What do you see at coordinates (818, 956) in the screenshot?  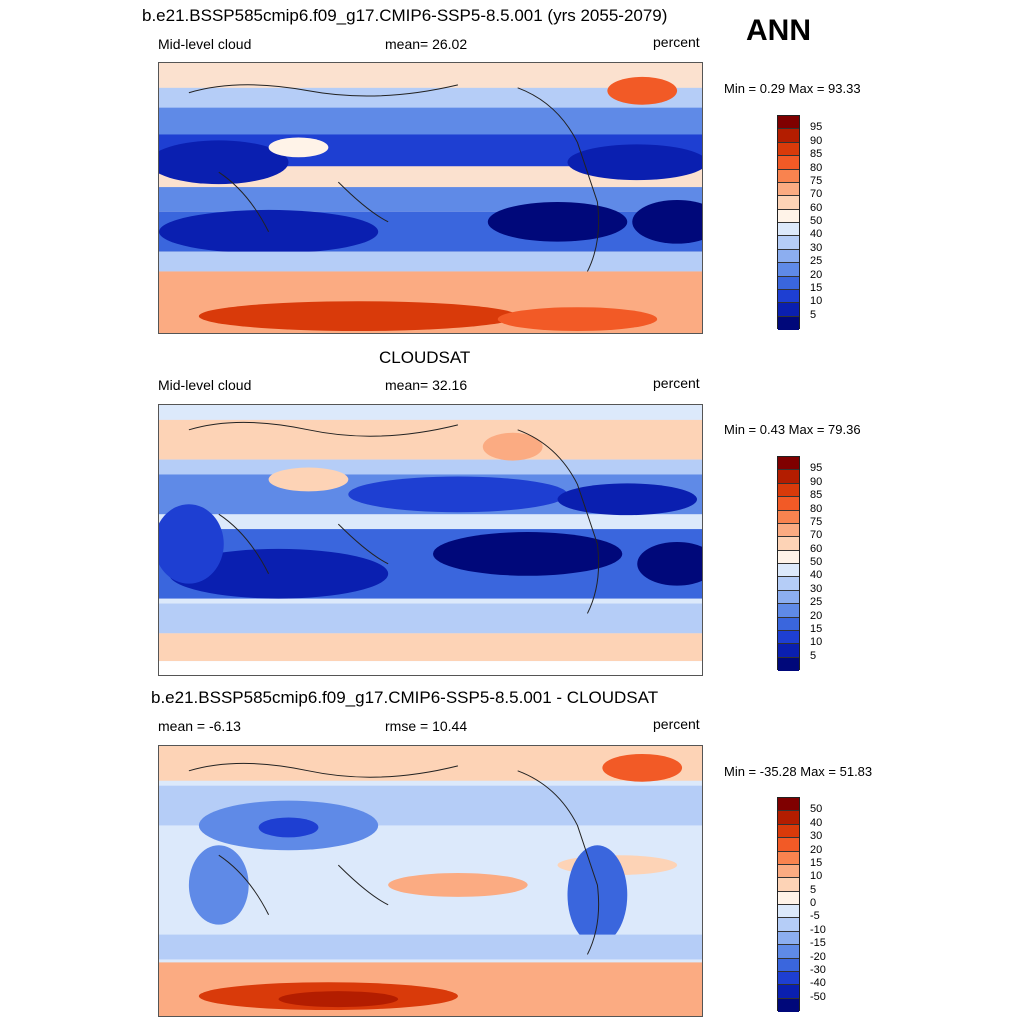 I see `colorbar-label: -20` at bounding box center [818, 956].